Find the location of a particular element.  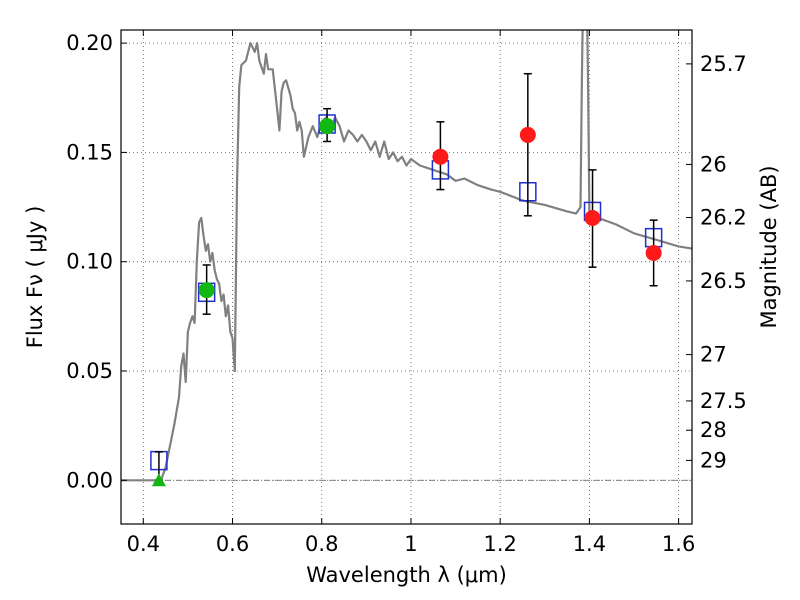

upper-limit-triangle is located at coordinates (158, 480).